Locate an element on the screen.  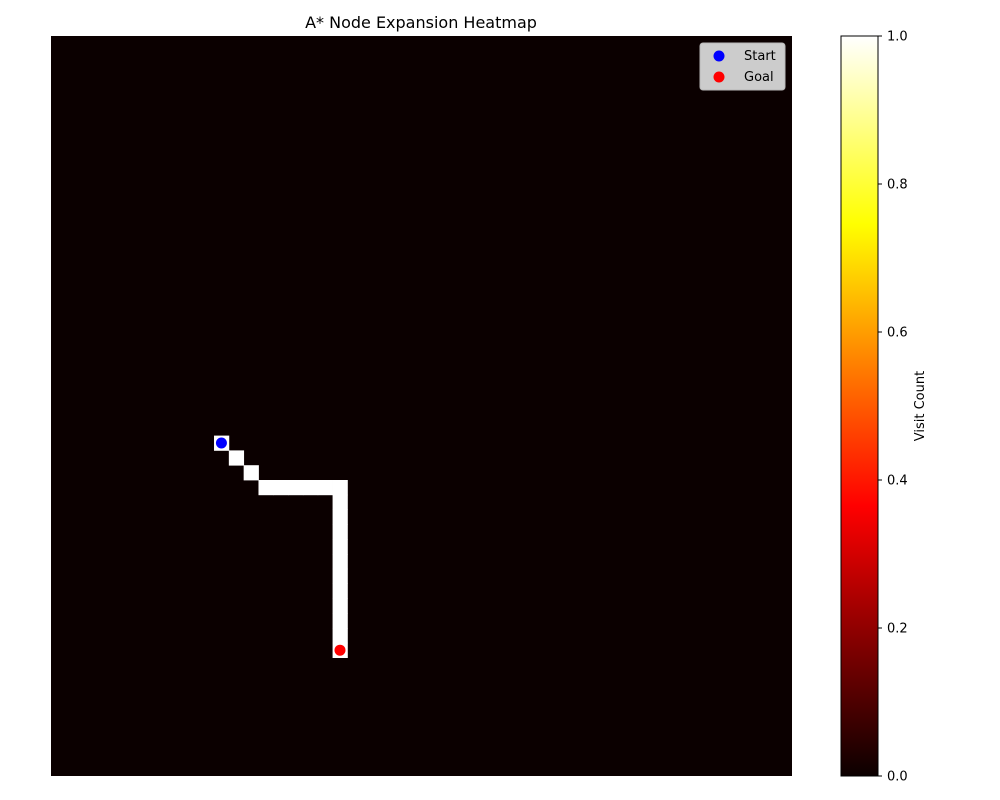
chart-title: A* Node Expansion Heatmap is located at coordinates (421, 22).